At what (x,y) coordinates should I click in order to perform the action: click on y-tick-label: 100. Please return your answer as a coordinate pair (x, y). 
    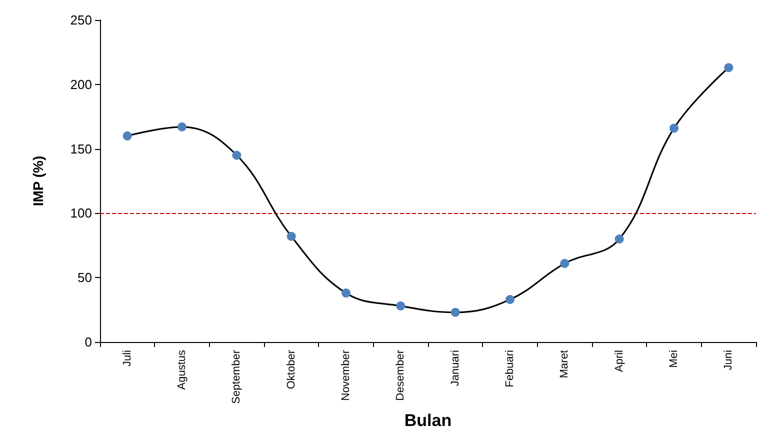
    Looking at the image, I should click on (81, 213).